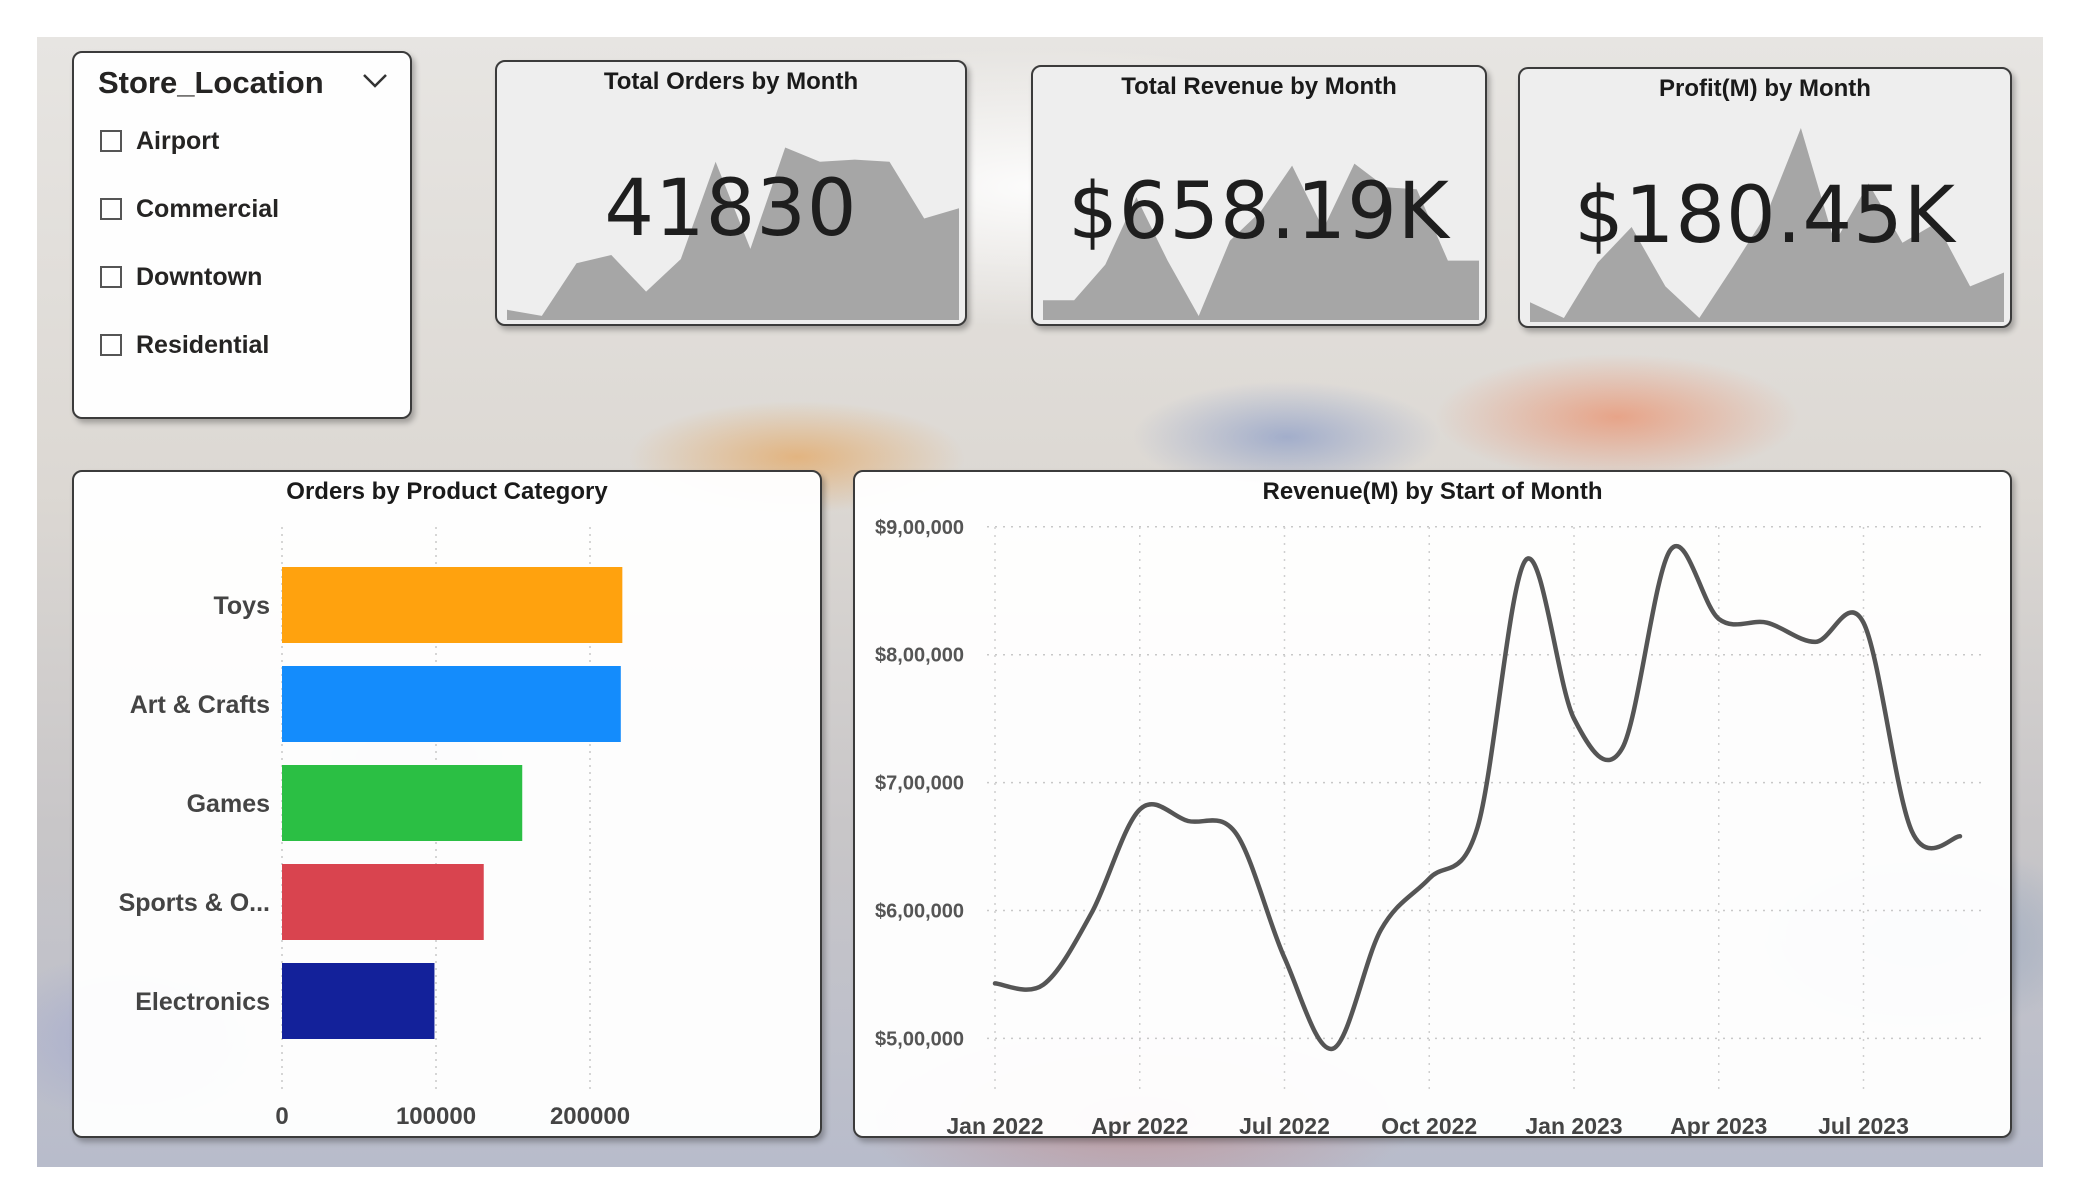 This screenshot has height=1200, width=2075. What do you see at coordinates (919, 528) in the screenshot?
I see `y-tick-label: $9,00,000` at bounding box center [919, 528].